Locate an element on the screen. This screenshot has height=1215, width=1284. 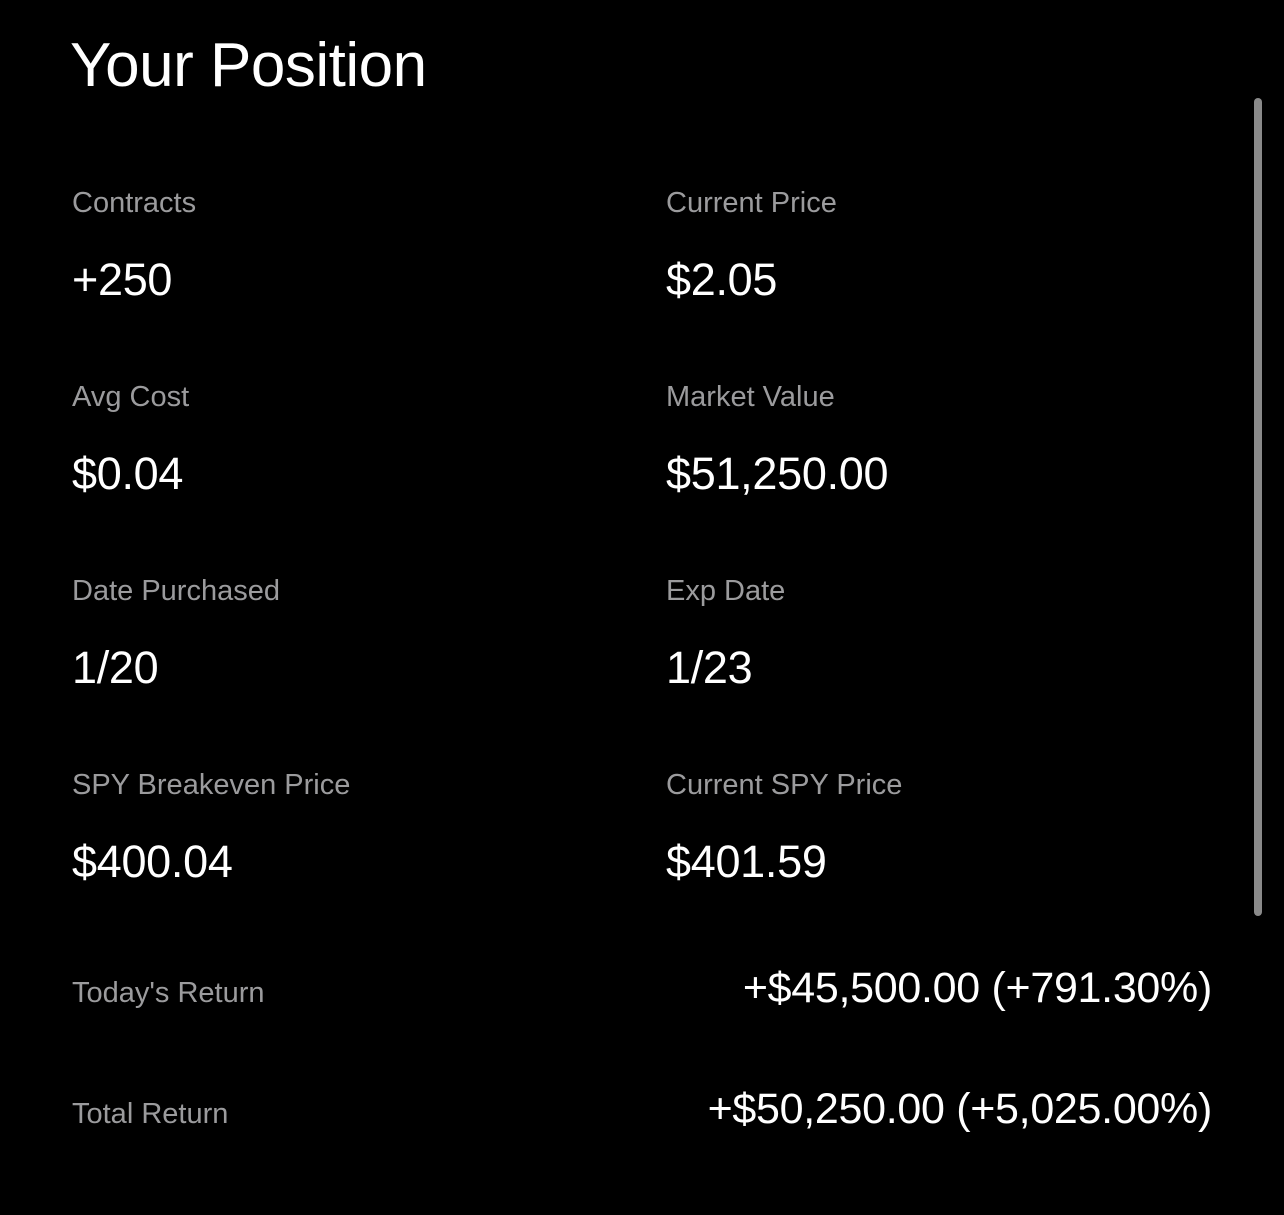
return-value: +$50,250.00 (+5,025.00%) is located at coordinates (960, 1109).